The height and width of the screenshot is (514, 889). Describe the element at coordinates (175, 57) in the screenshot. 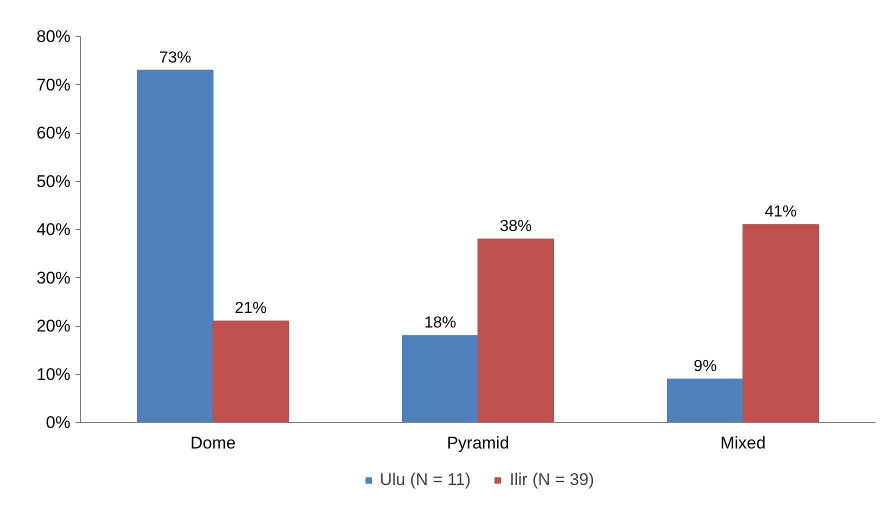

I see `text: 73%` at that location.